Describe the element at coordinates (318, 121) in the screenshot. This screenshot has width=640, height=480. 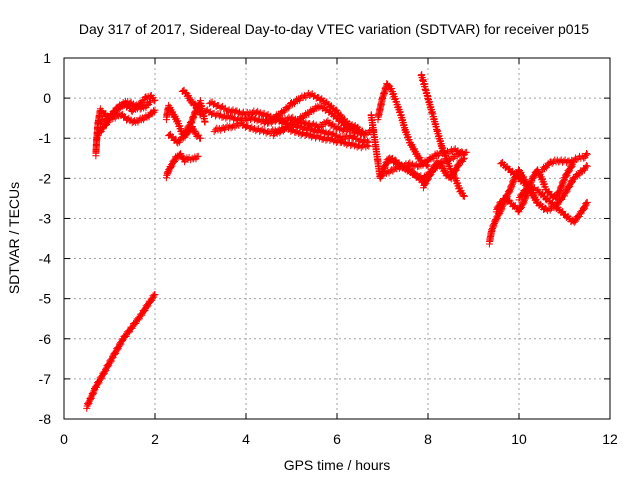
I see `series-arc-l` at that location.